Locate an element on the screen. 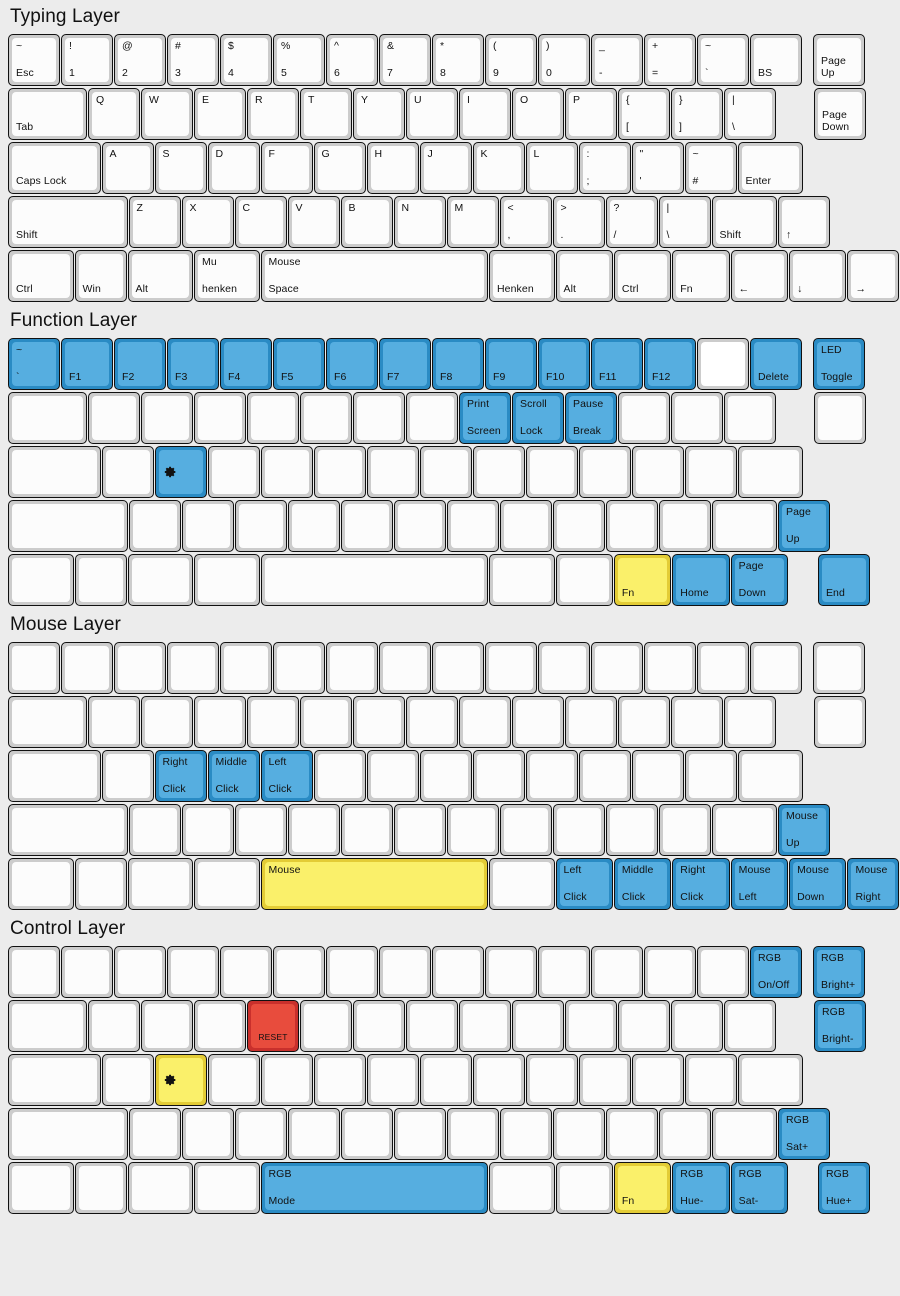 This screenshot has height=1296, width=900. function-key-lock: Scroll Lock is located at coordinates (538, 418).